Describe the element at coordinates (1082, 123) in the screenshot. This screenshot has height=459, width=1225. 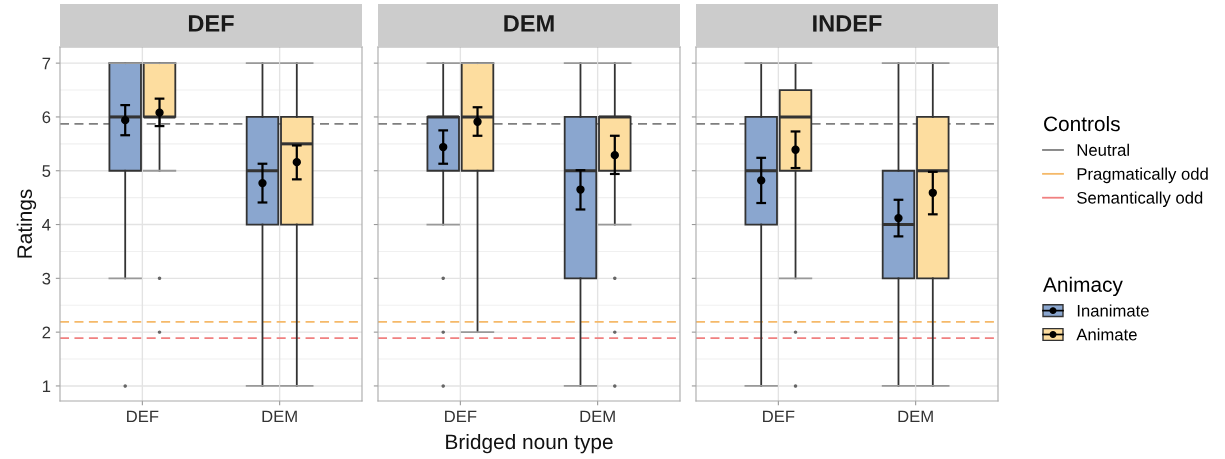
I see `text: Controls` at that location.